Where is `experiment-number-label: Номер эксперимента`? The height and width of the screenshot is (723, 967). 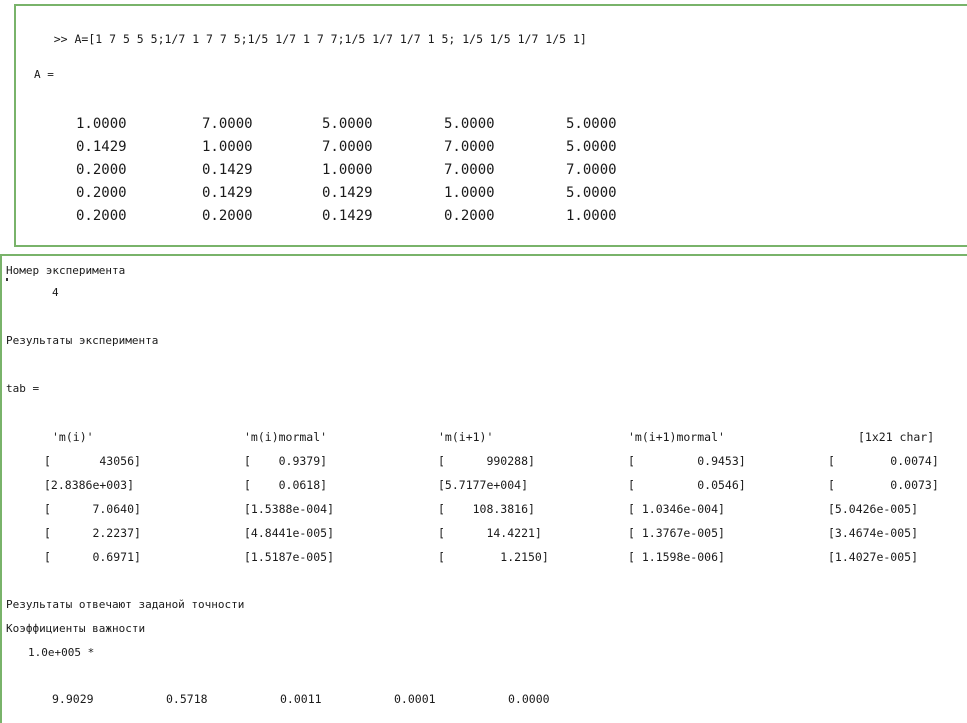 experiment-number-label: Номер эксперимента is located at coordinates (66, 270).